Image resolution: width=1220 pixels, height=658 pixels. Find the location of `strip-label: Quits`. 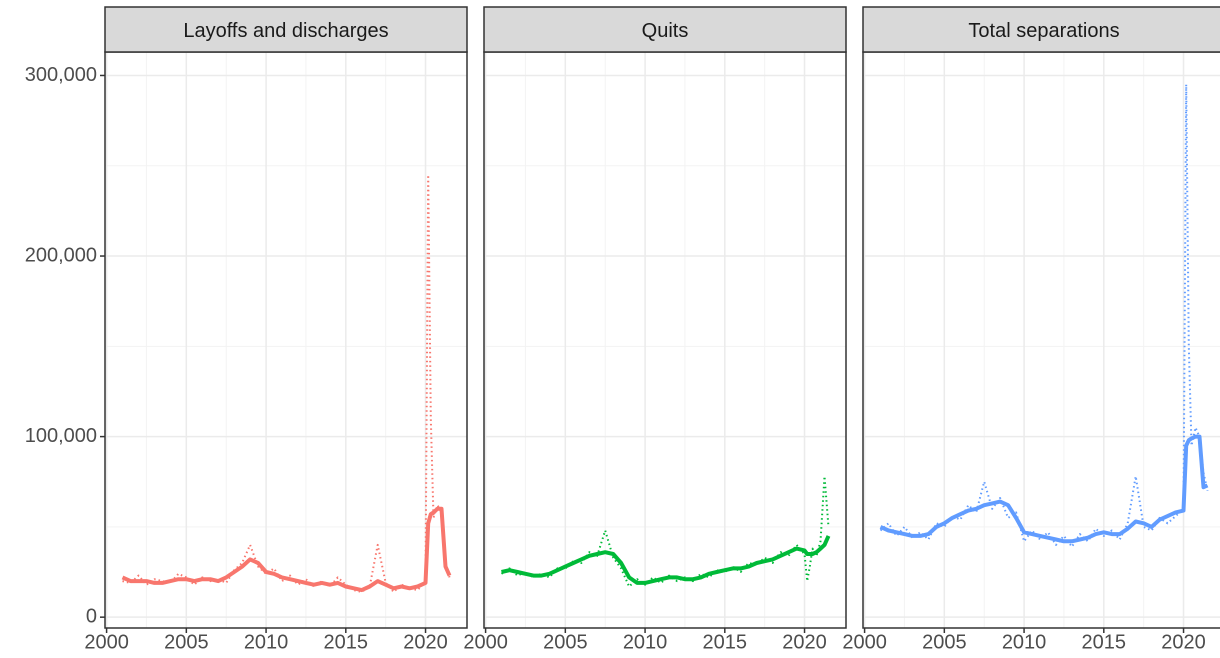

strip-label: Quits is located at coordinates (665, 31).